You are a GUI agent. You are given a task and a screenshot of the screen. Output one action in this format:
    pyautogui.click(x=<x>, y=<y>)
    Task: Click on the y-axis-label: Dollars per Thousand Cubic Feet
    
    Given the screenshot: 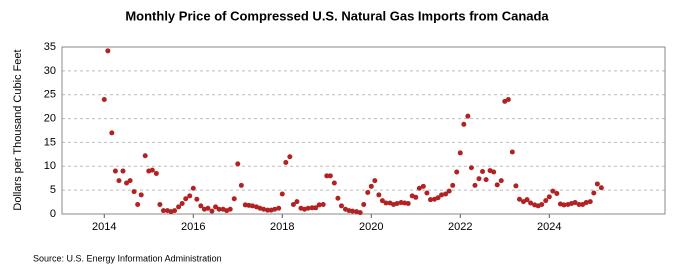 What is the action you would take?
    pyautogui.click(x=18, y=129)
    